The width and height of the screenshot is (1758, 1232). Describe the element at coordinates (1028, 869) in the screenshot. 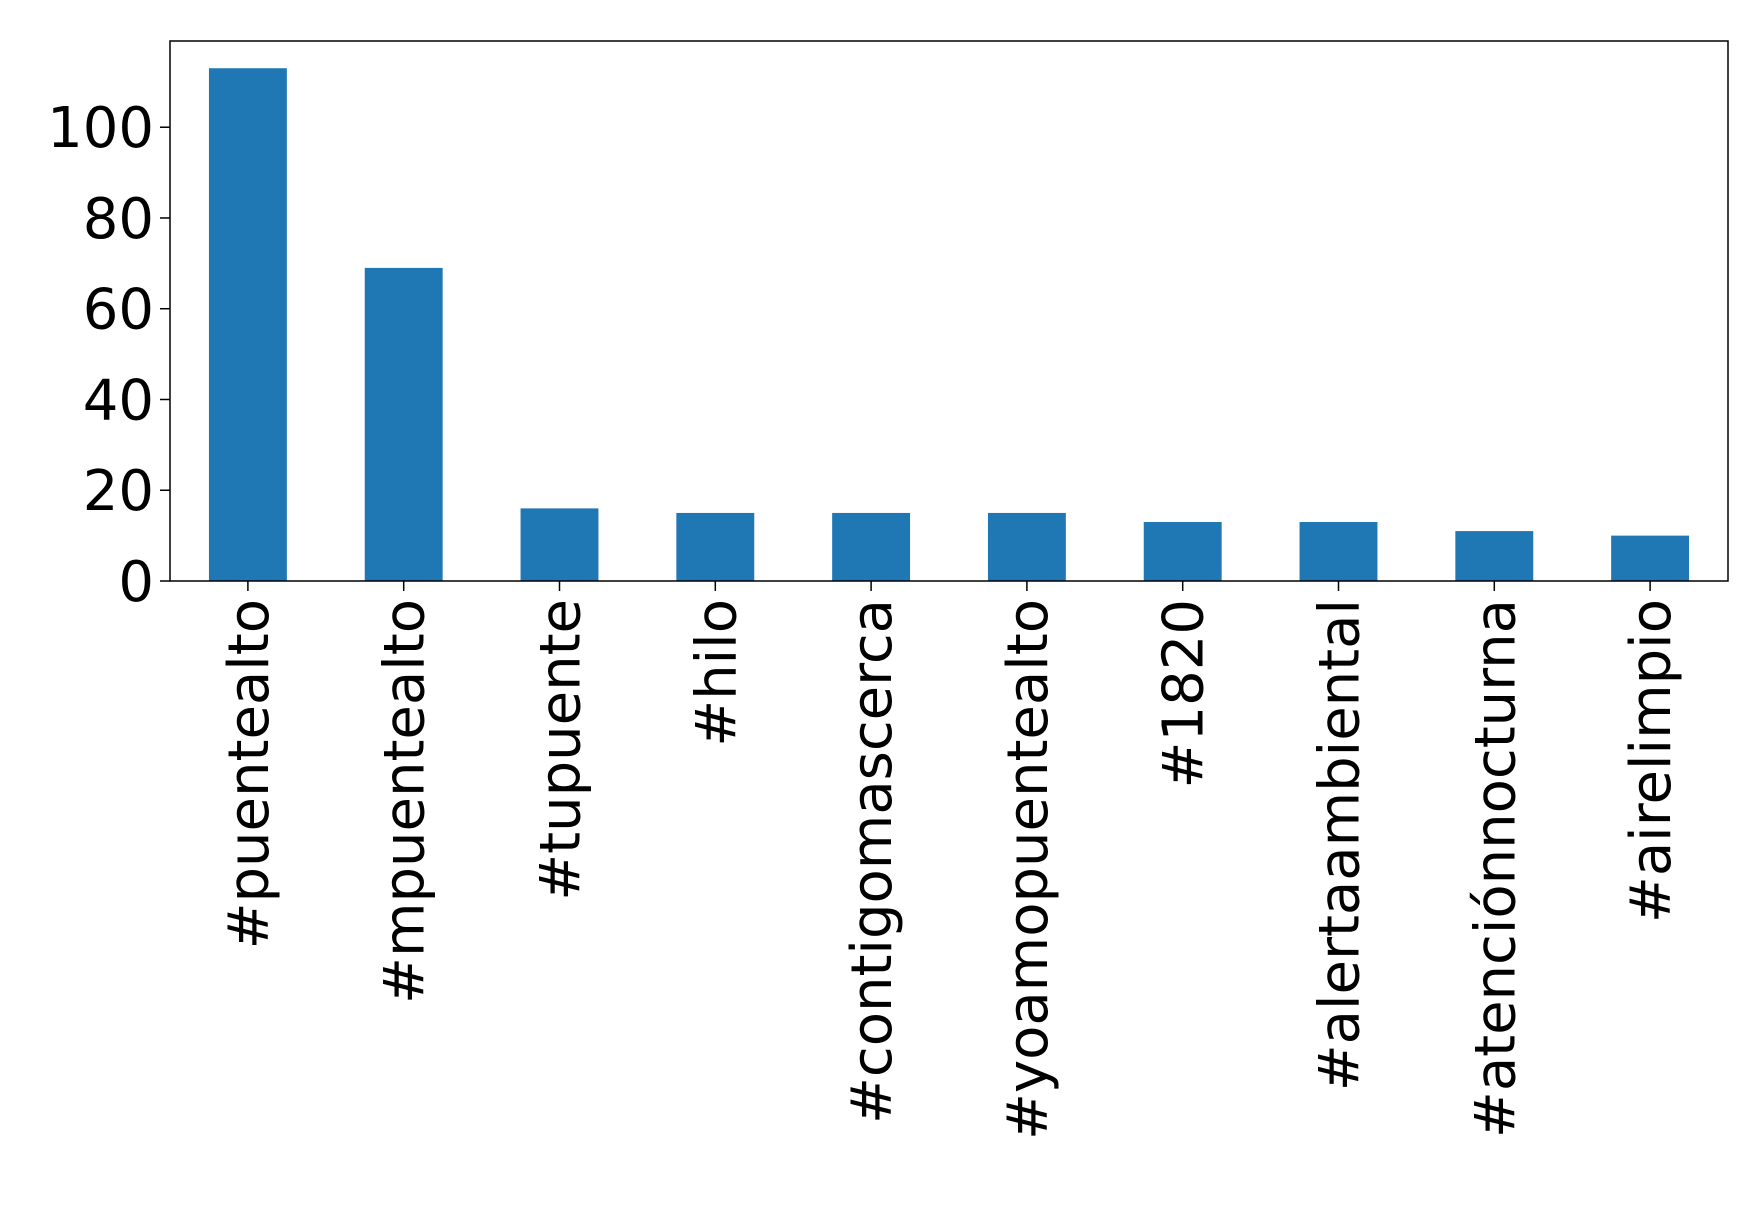

I see `x-tick-label: #yoamopuentealto` at that location.